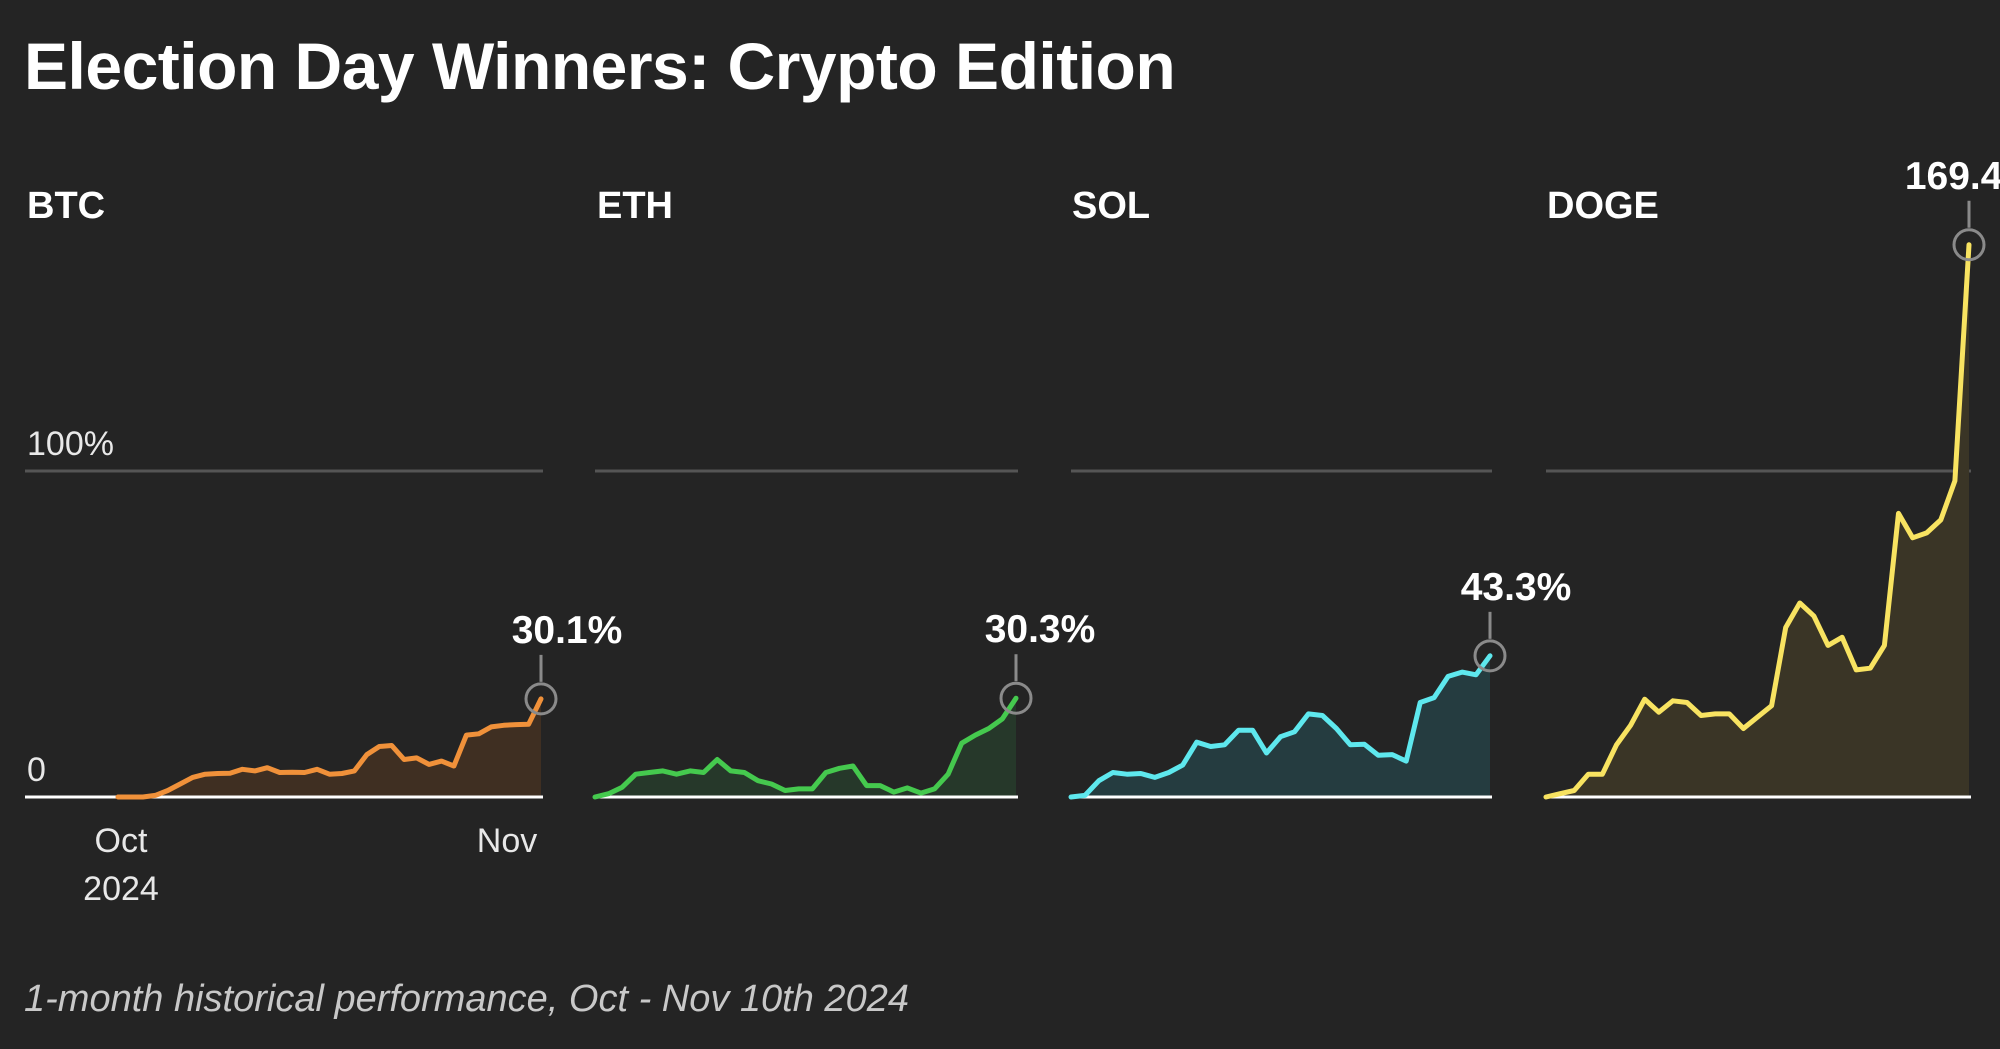 The width and height of the screenshot is (2000, 1049). I want to click on area-doge, so click(1757, 521).